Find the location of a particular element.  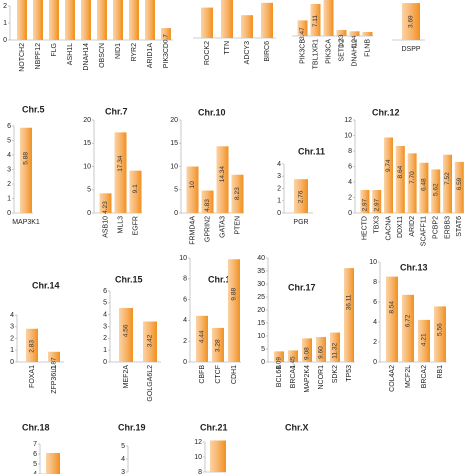

x-tick-label: ASH1L is located at coordinates (70, 54).